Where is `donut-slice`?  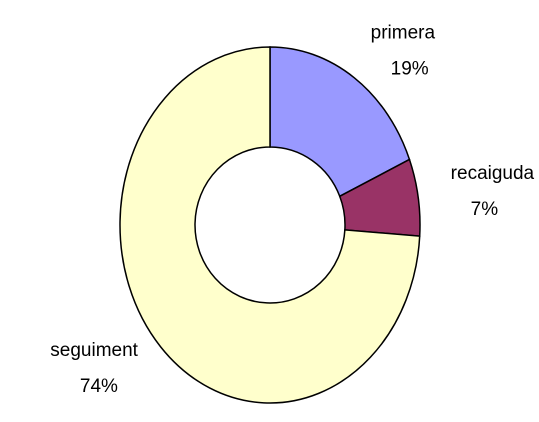 donut-slice is located at coordinates (340, 122).